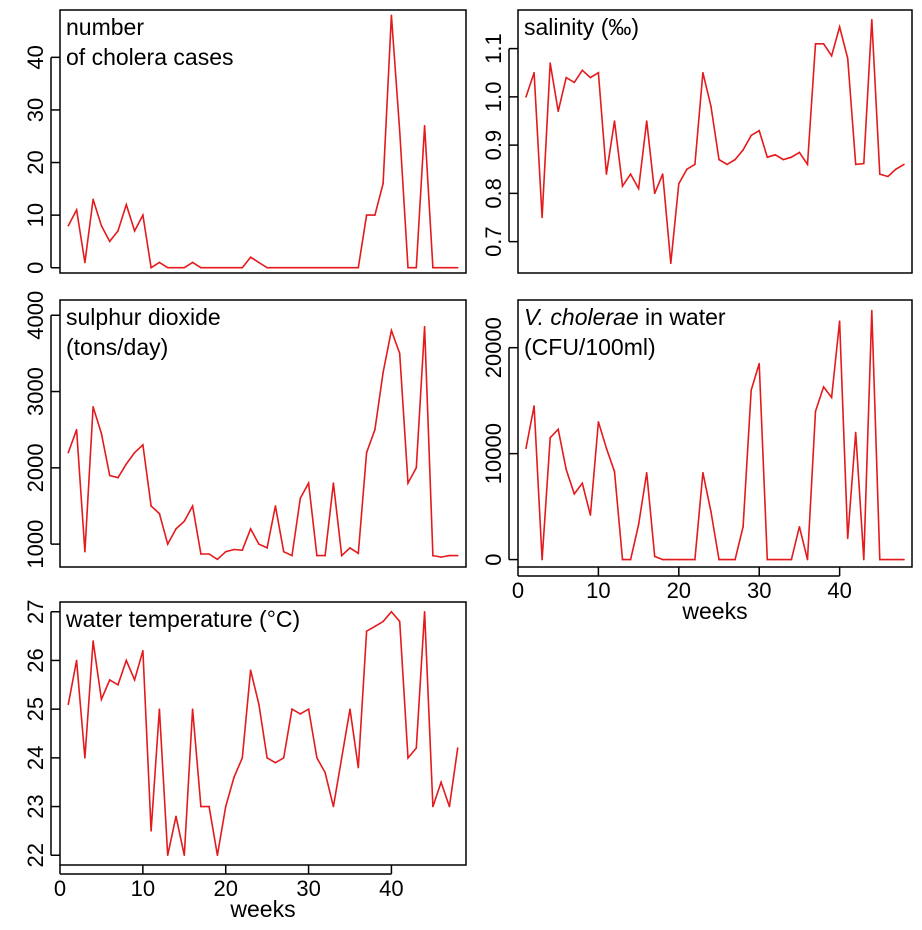 This screenshot has width=922, height=930. What do you see at coordinates (35, 660) in the screenshot?
I see `y-tick-label: 26` at bounding box center [35, 660].